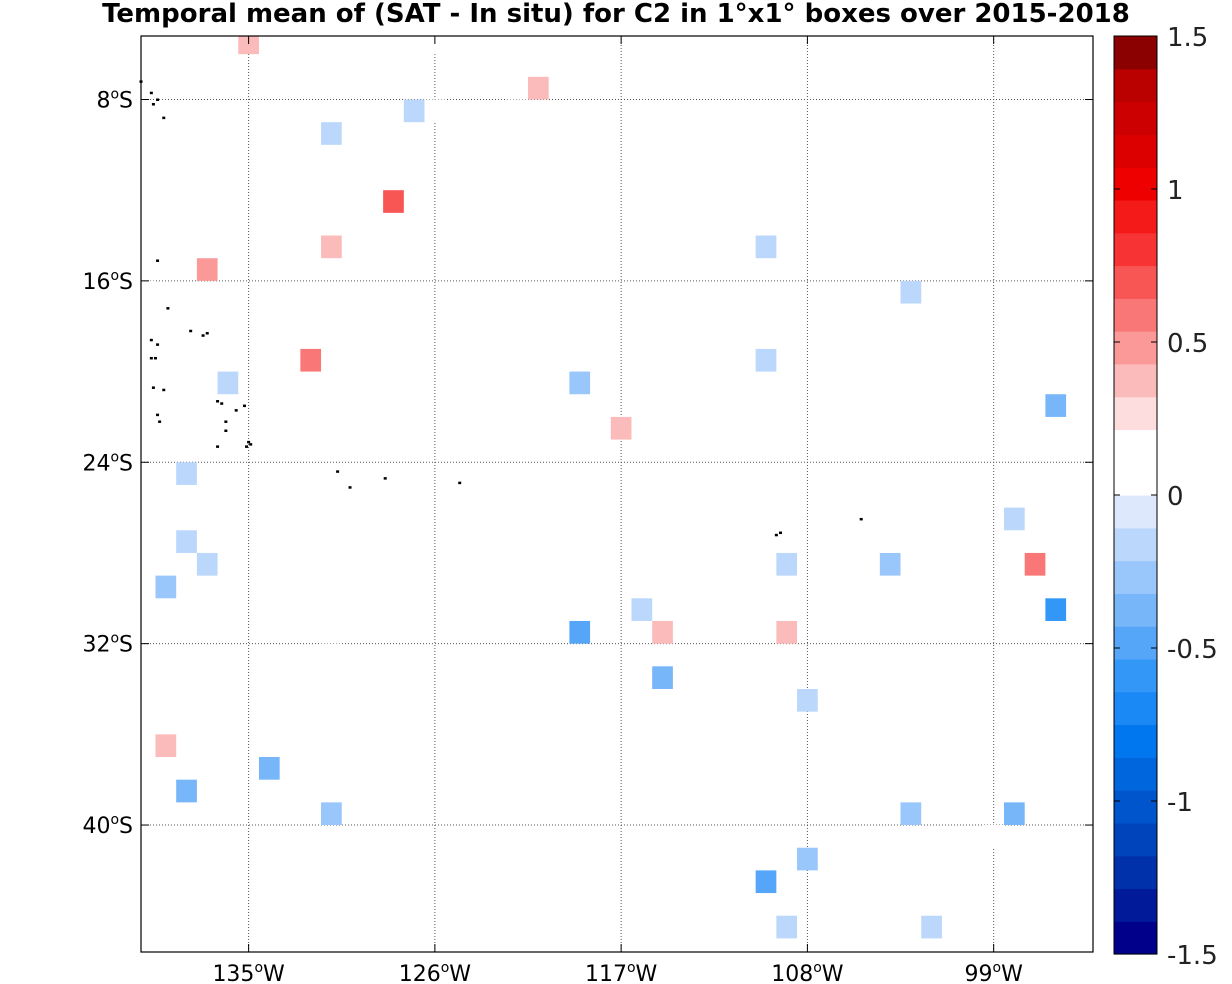 The width and height of the screenshot is (1232, 984). I want to click on y-tick-label: 8oS, so click(114, 99).